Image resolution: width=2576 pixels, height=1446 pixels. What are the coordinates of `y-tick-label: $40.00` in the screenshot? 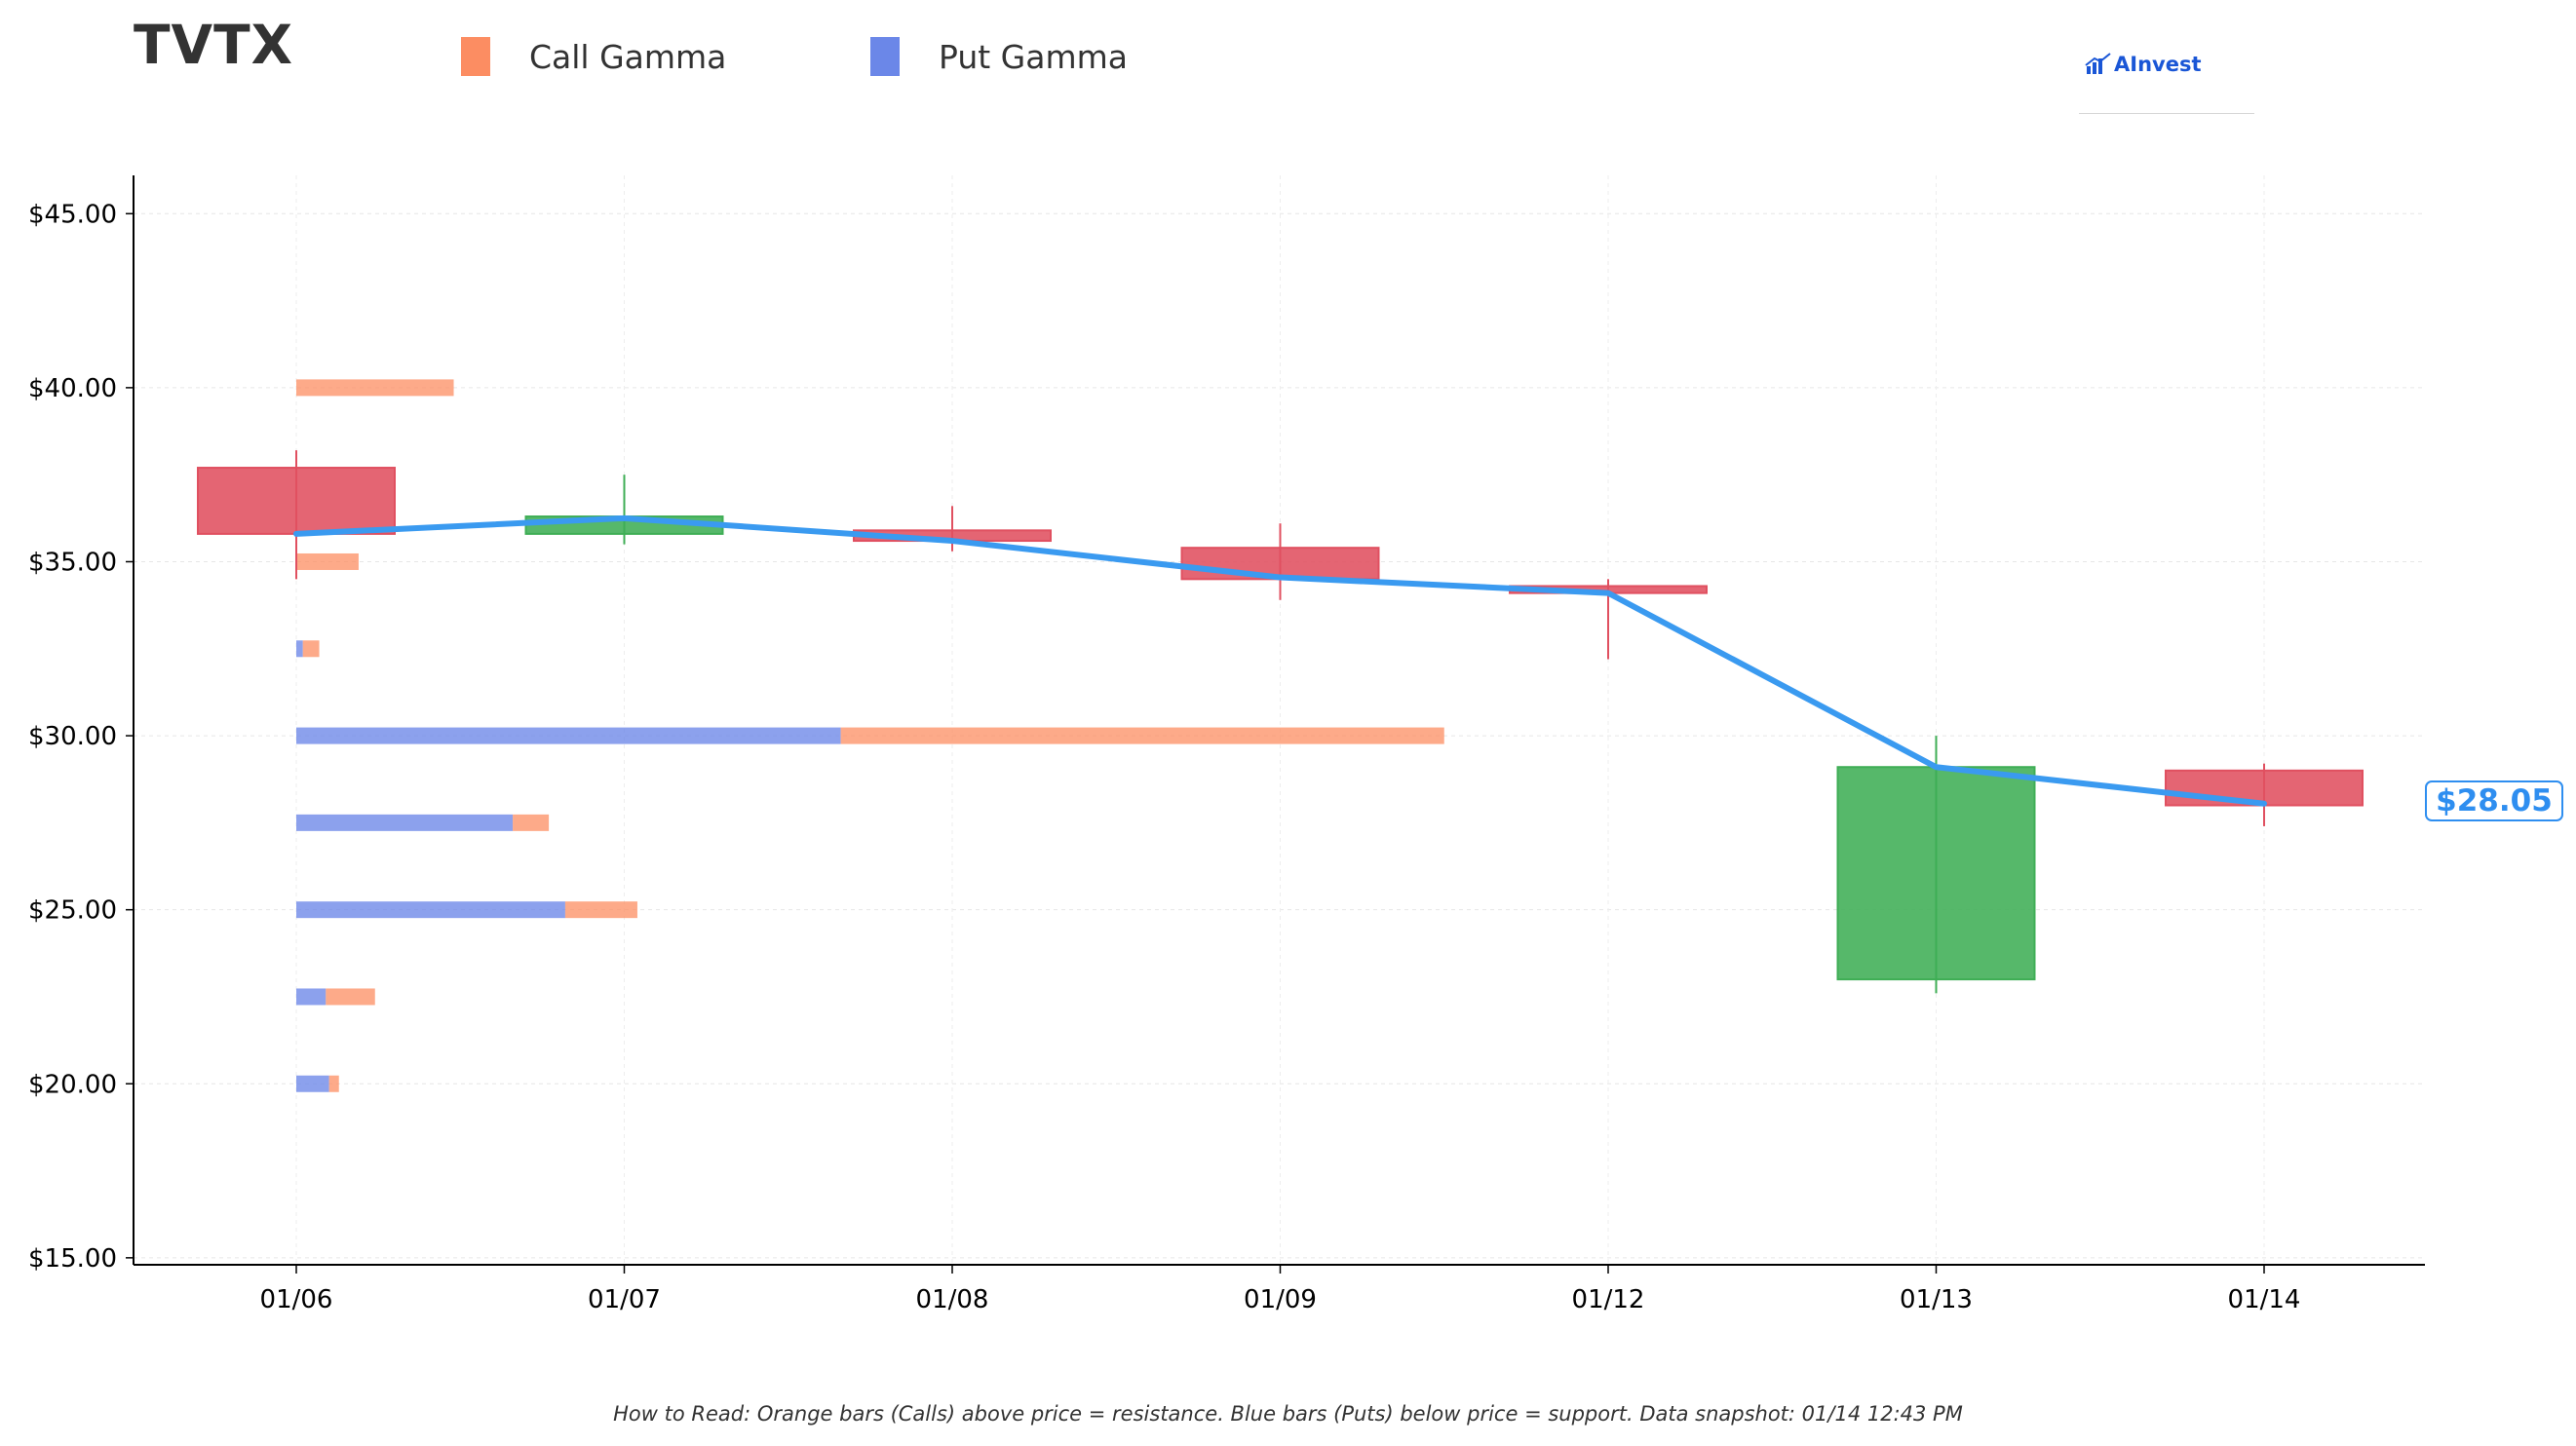 It's located at (72, 388).